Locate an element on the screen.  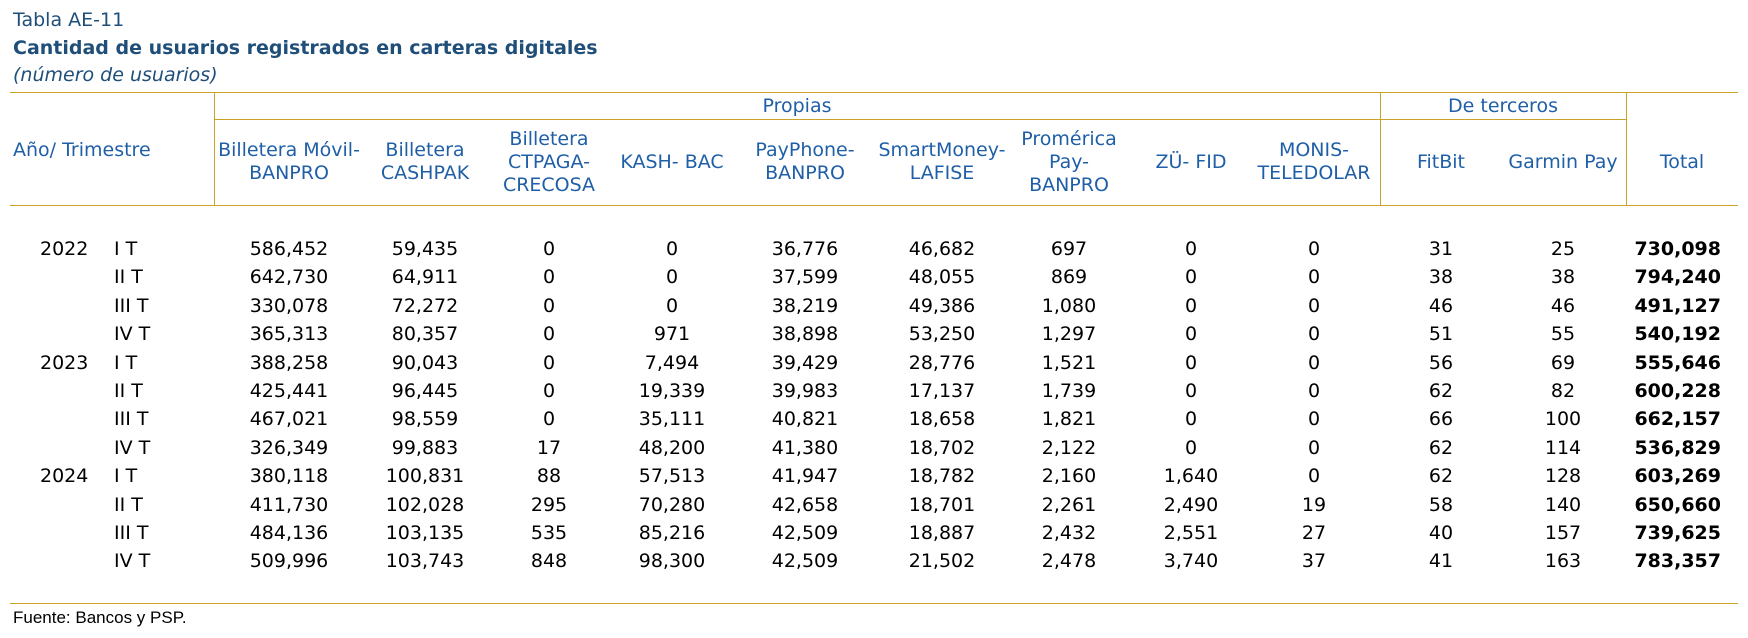
cell-smartmoney-lafise: 18,782 is located at coordinates (942, 476).